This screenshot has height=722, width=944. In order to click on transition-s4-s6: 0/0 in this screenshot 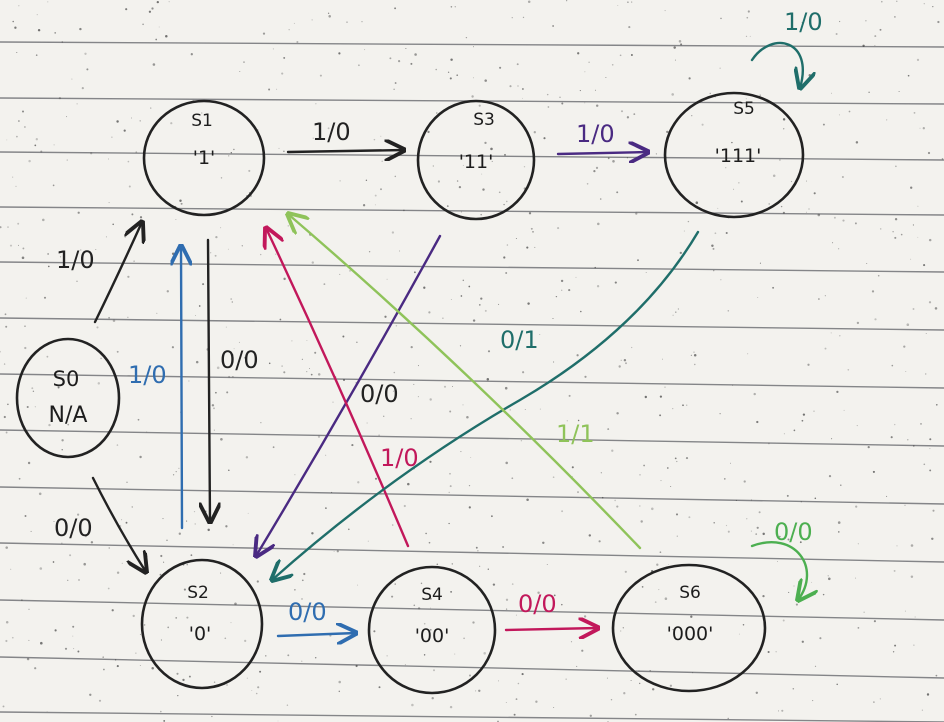, I will do `click(551, 610)`.